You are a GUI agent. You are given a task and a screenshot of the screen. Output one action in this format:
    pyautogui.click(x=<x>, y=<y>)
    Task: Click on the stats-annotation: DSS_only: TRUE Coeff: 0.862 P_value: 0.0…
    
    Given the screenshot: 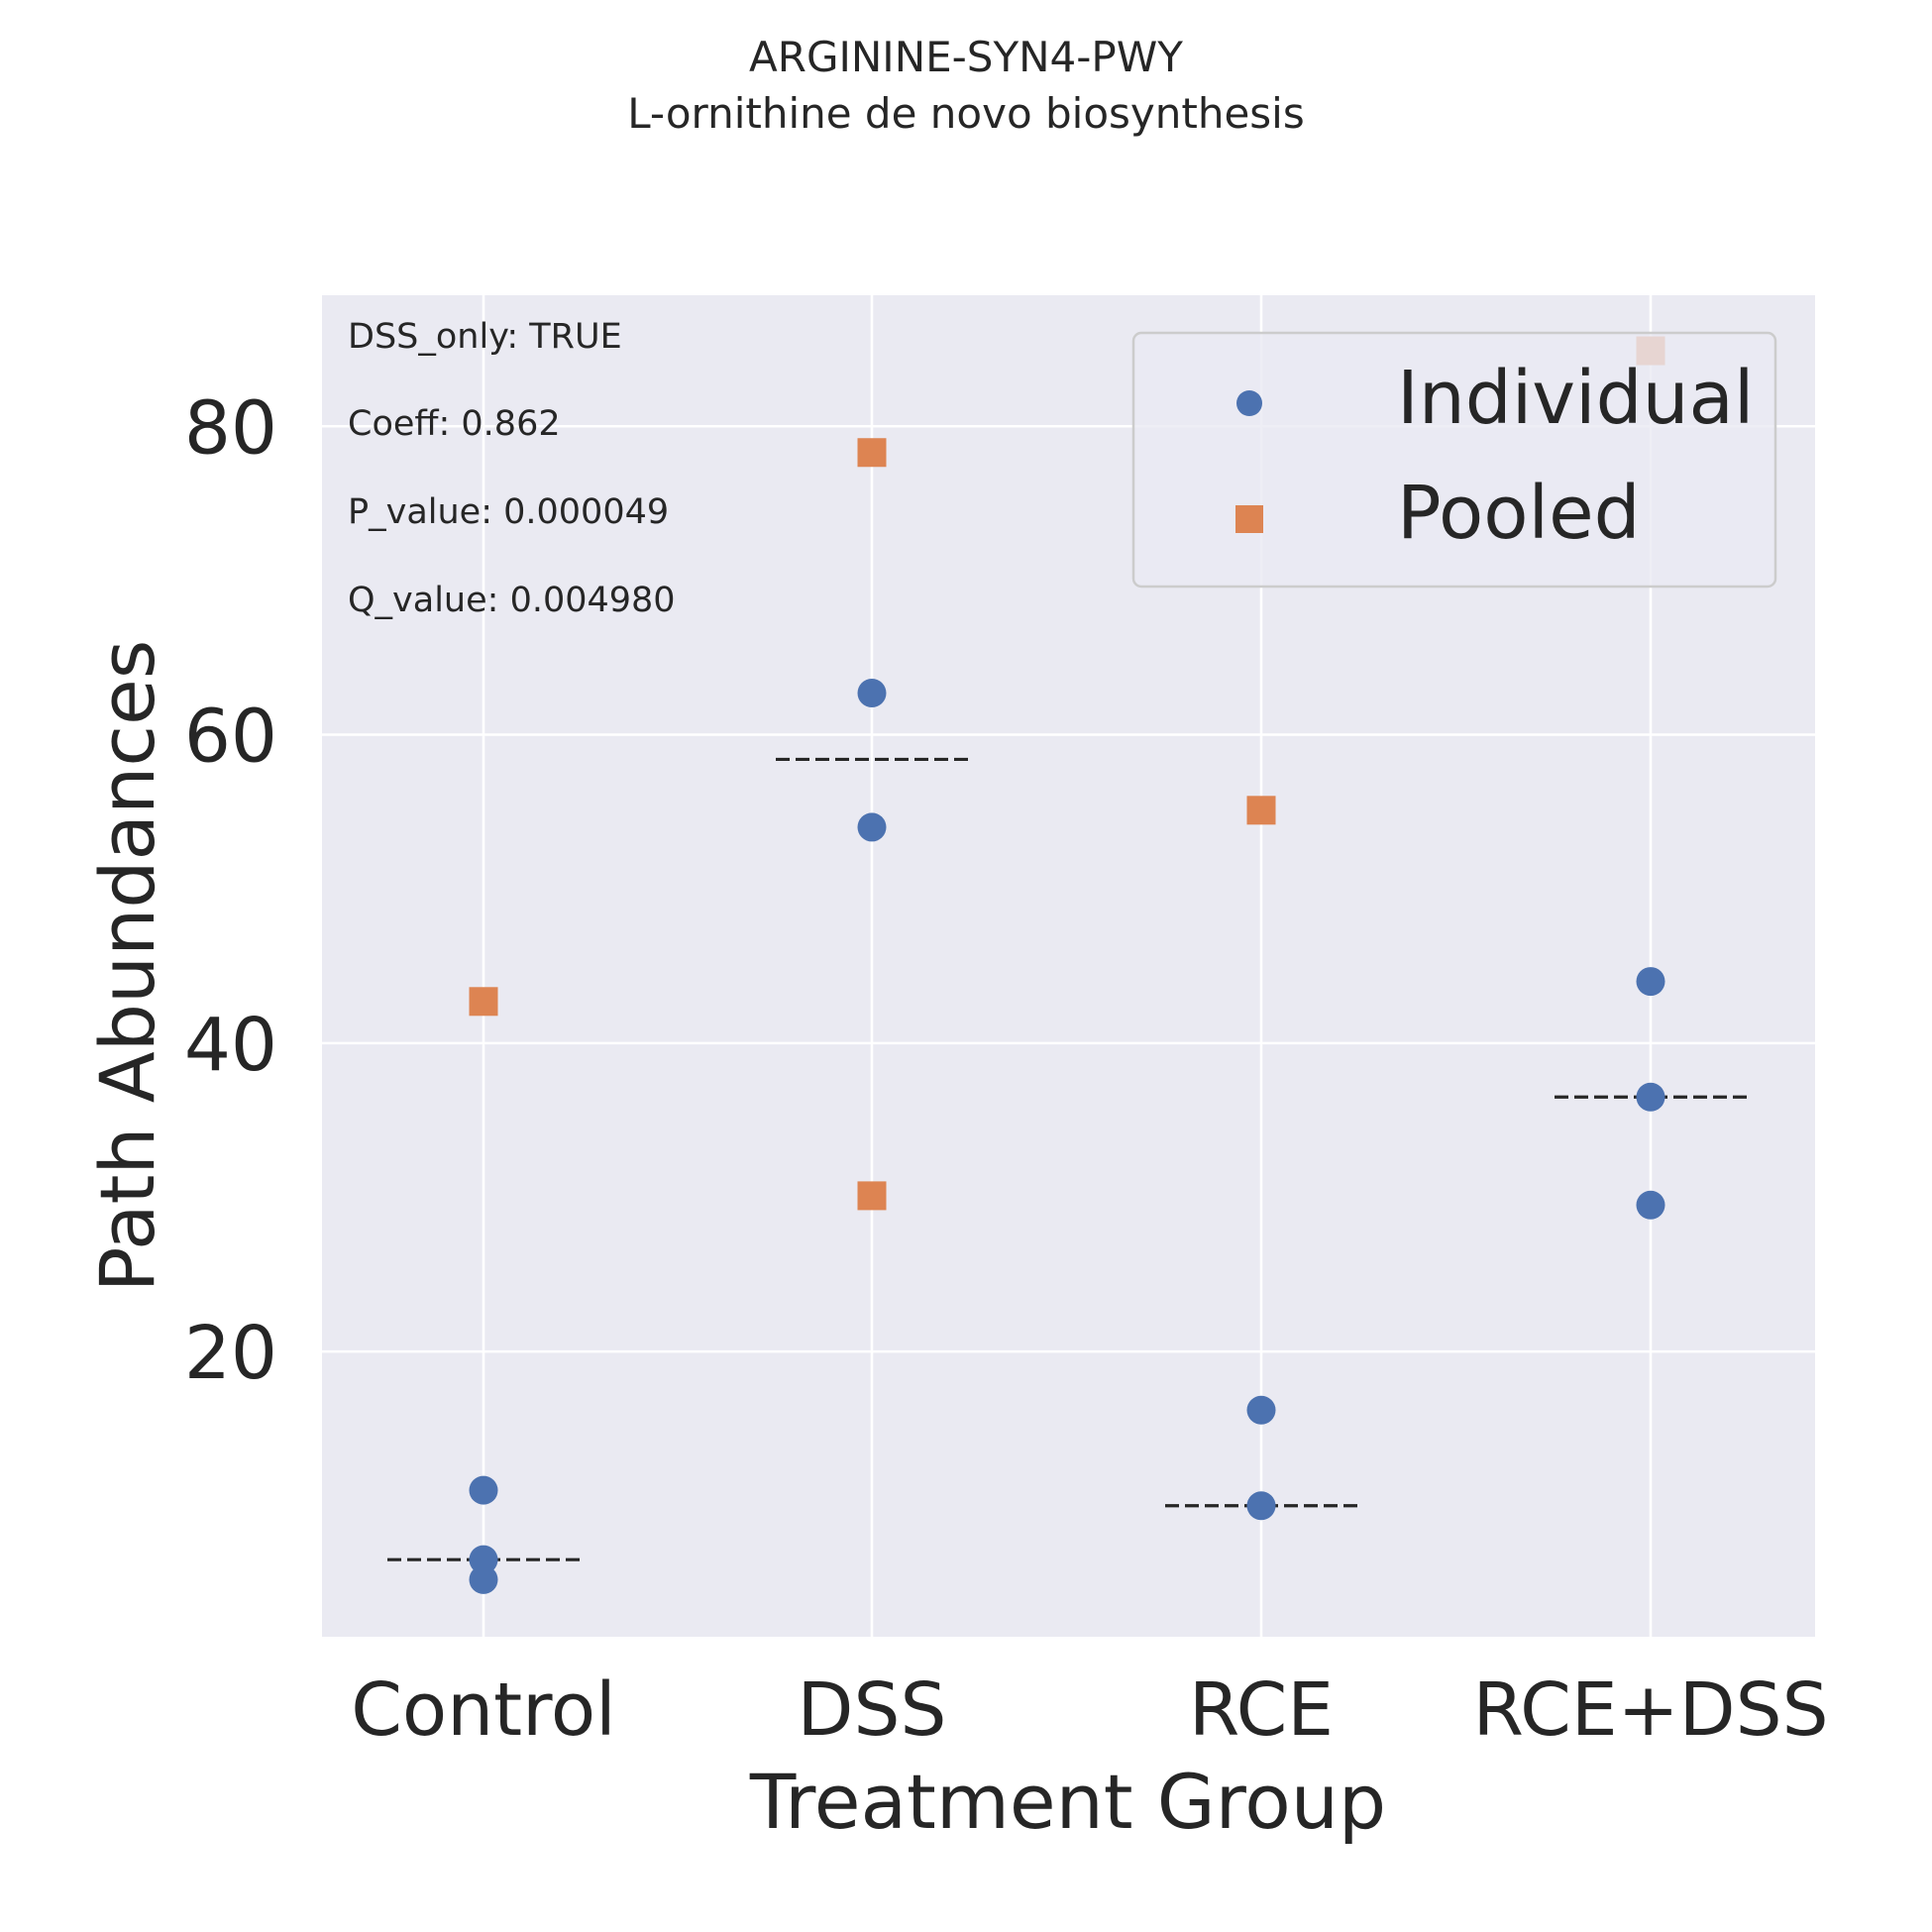 What is the action you would take?
    pyautogui.click(x=512, y=468)
    